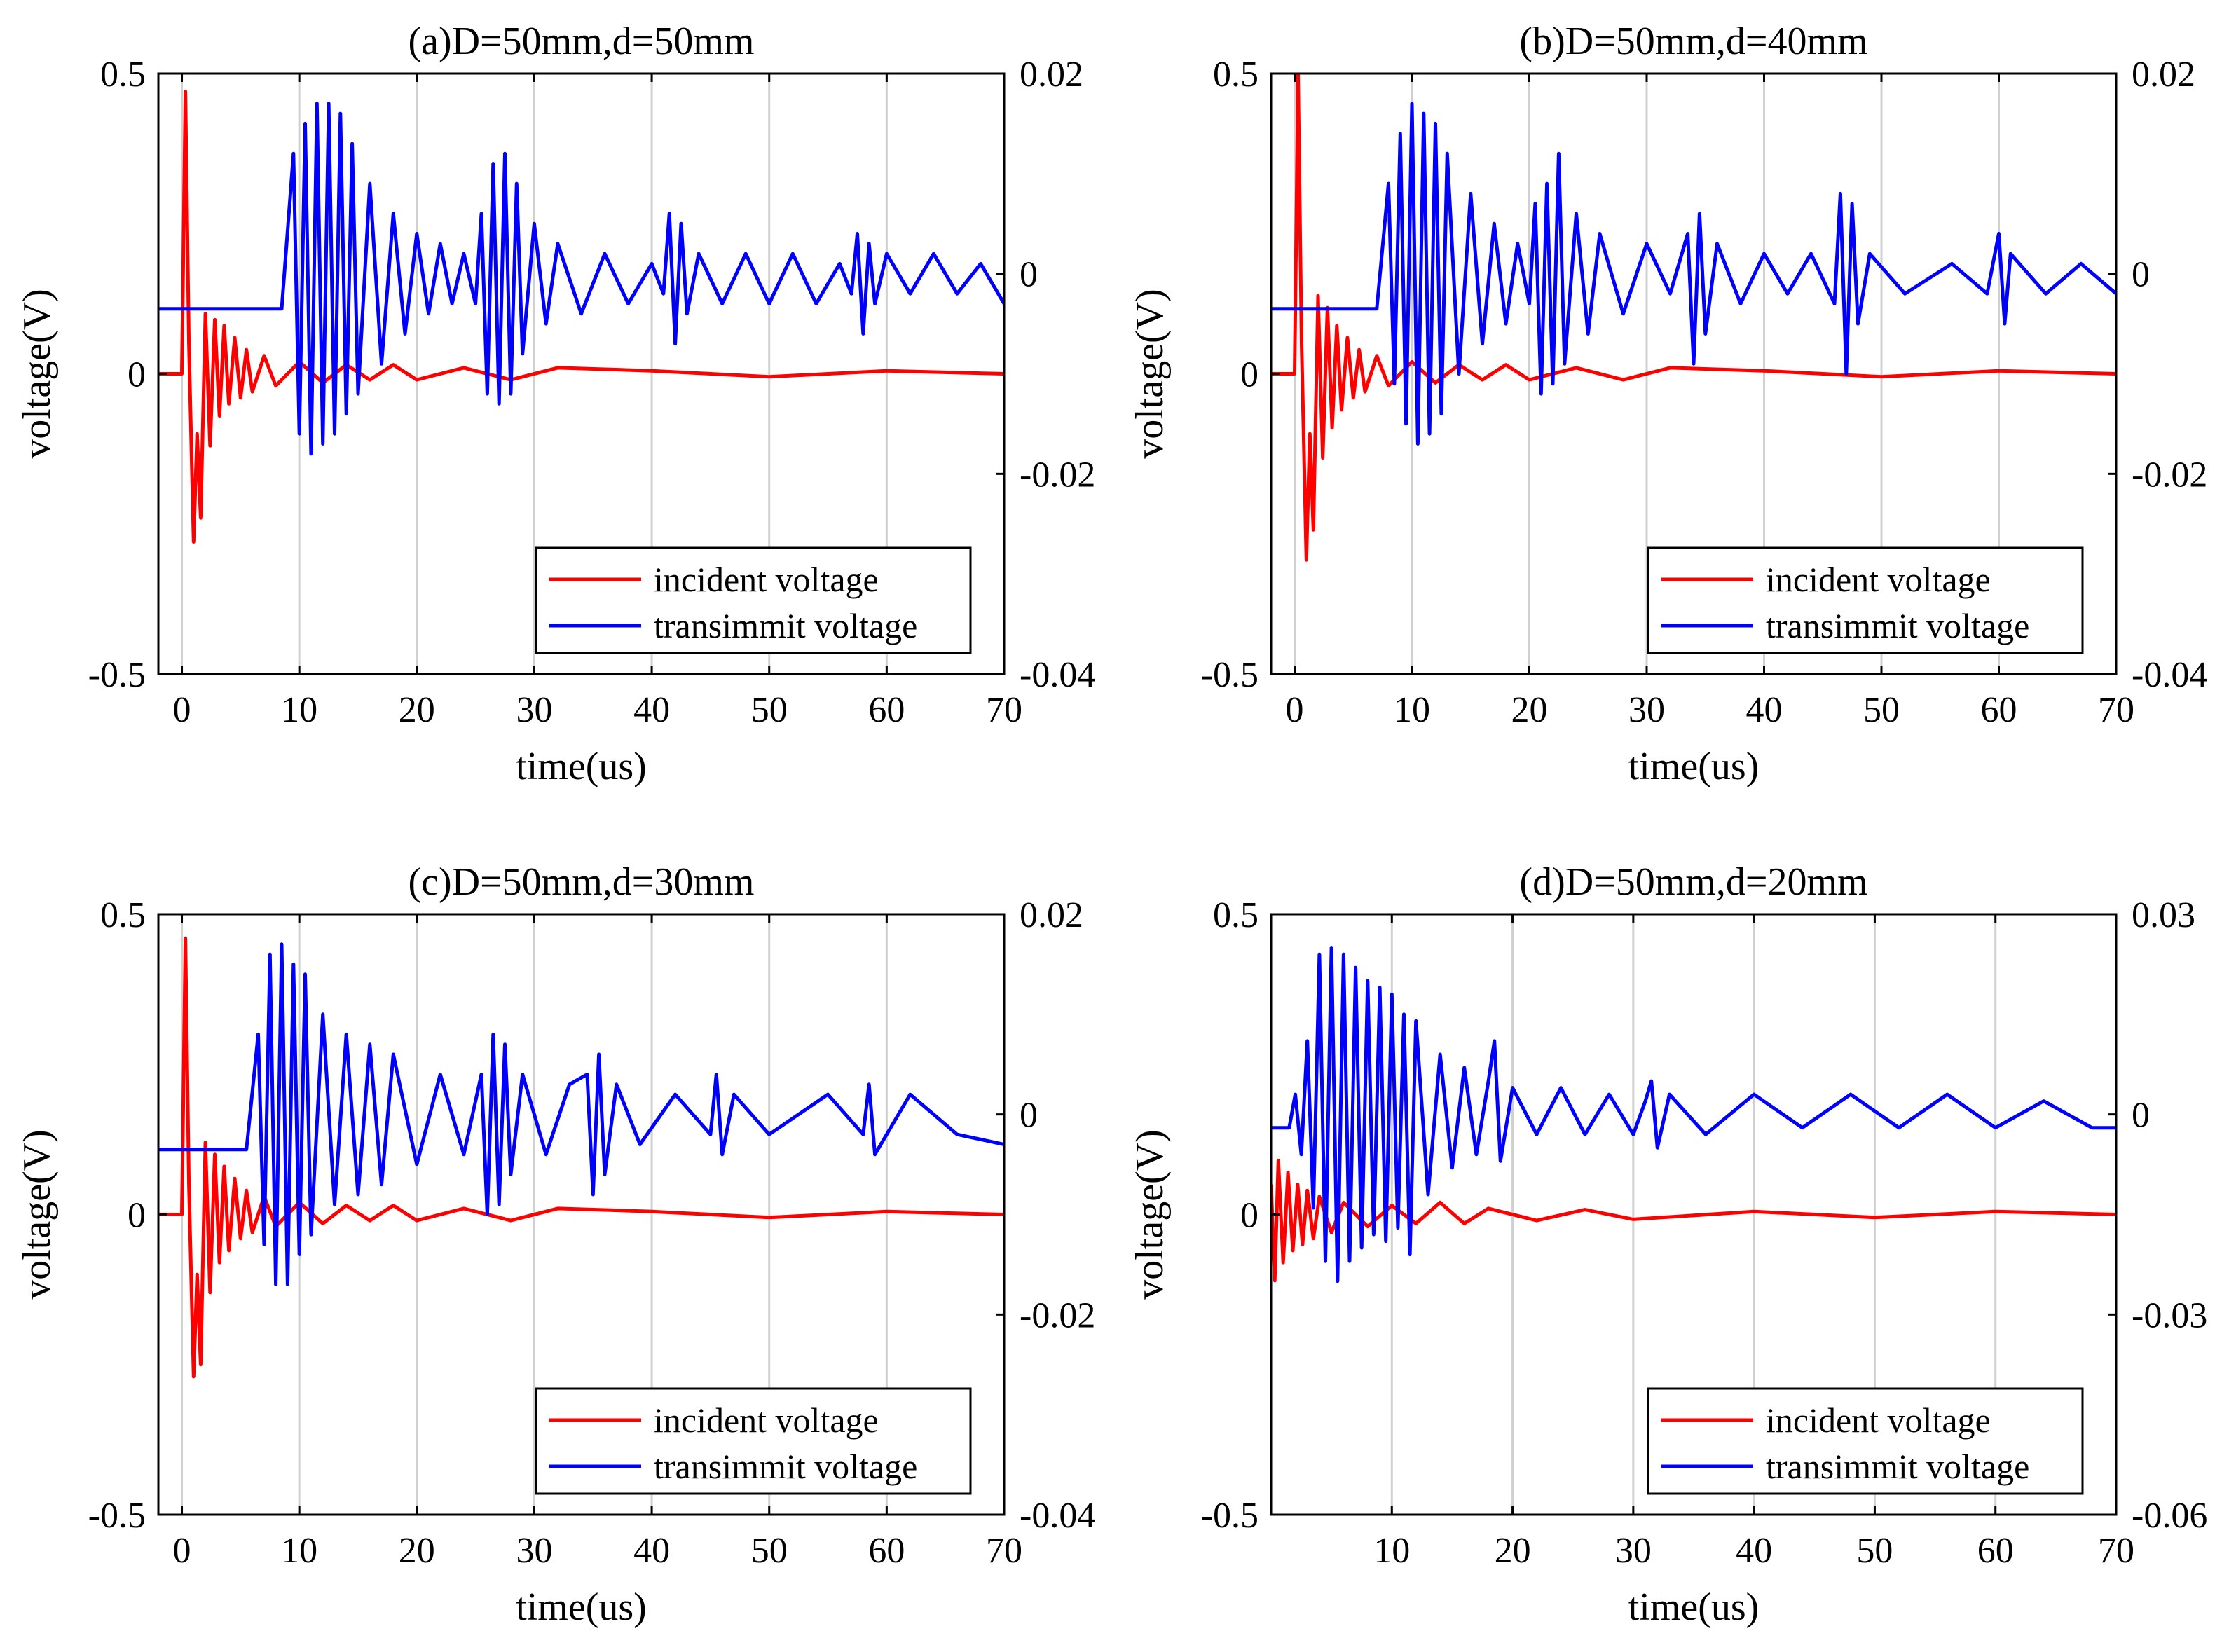 The width and height of the screenshot is (2236, 1652). Describe the element at coordinates (2163, 915) in the screenshot. I see `y2-tick-label: 0.03` at that location.